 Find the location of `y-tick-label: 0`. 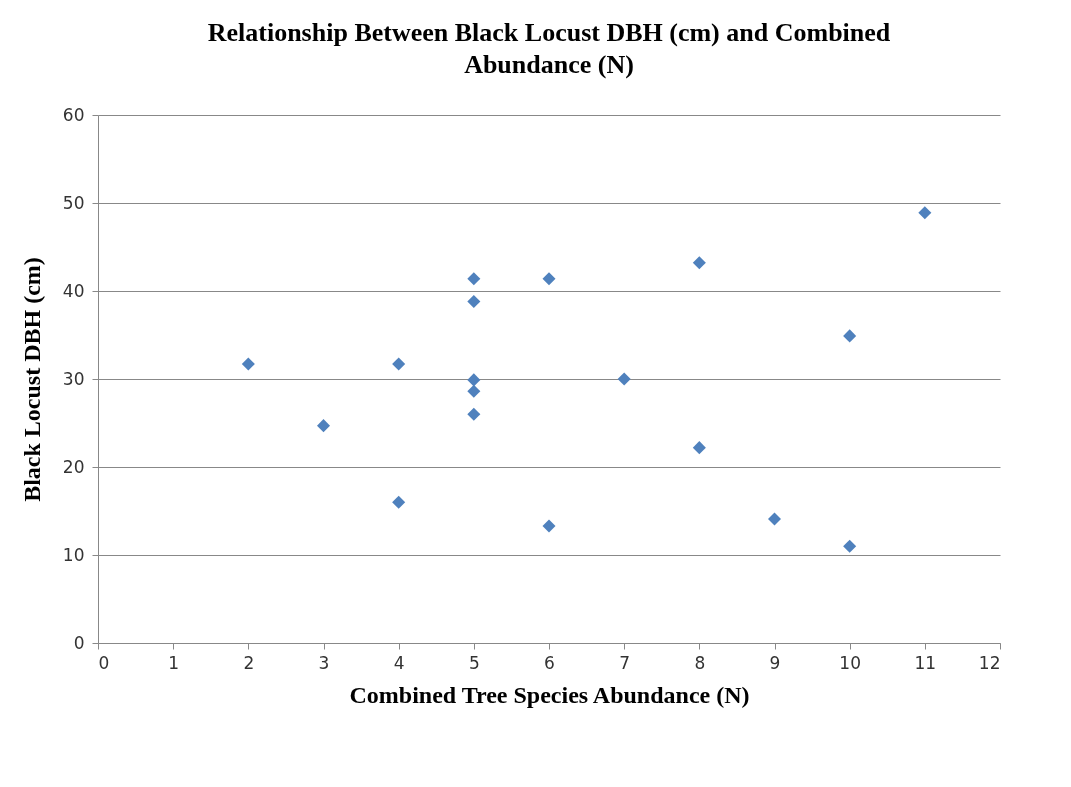

y-tick-label: 0 is located at coordinates (79, 642).